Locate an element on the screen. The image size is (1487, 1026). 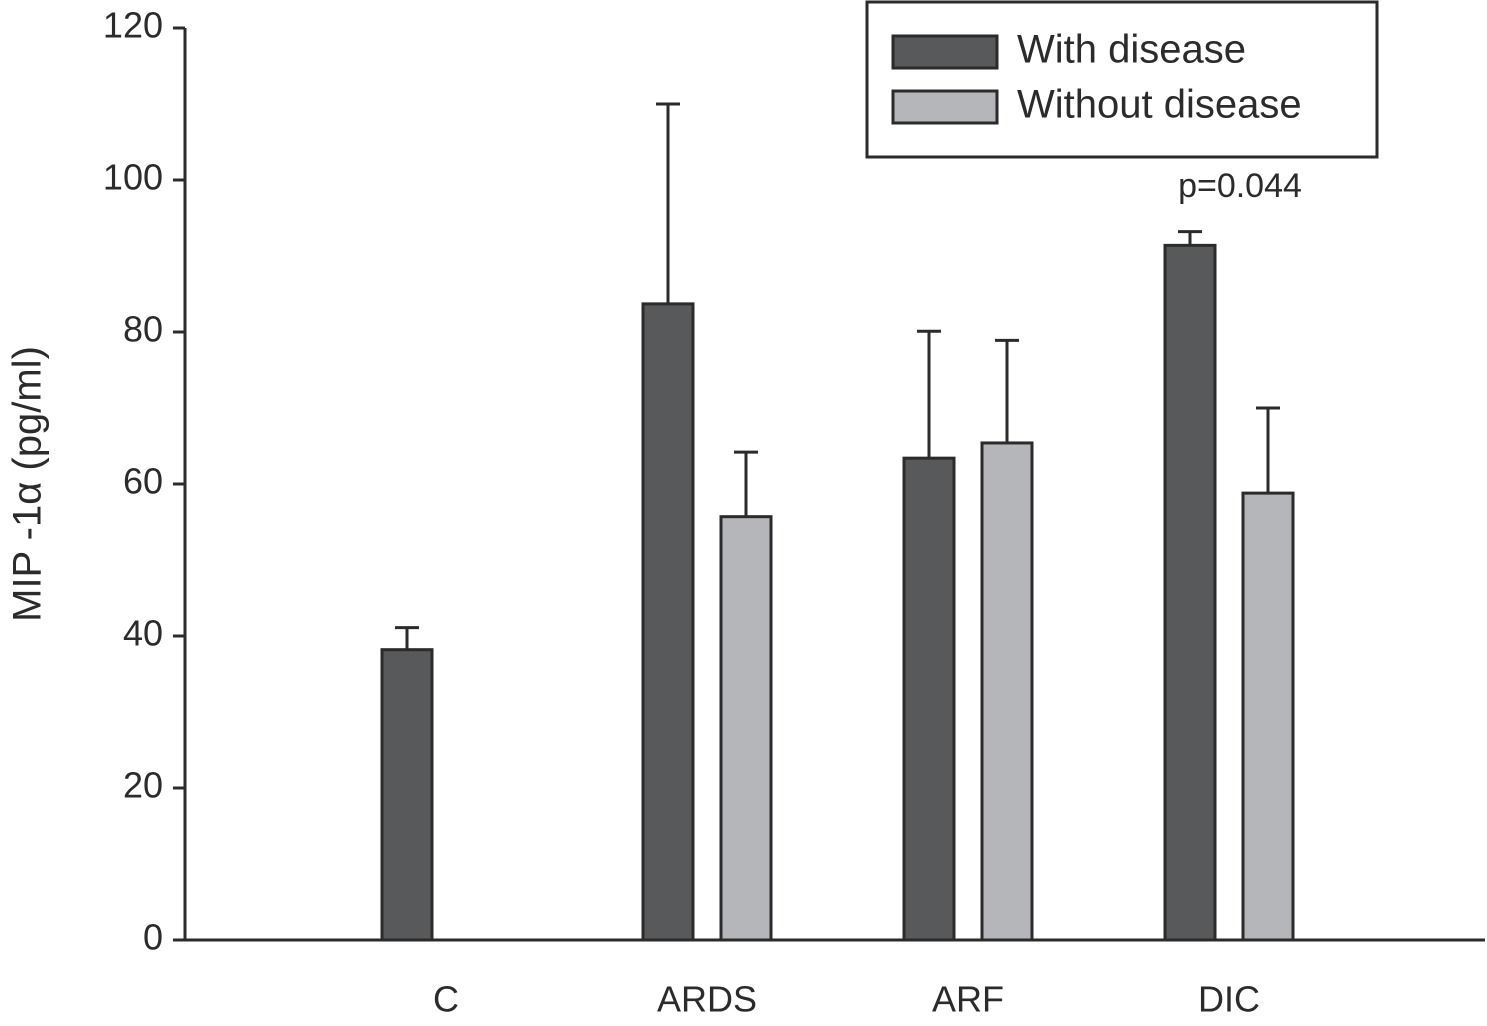
legend-label: Without disease is located at coordinates (1159, 105).